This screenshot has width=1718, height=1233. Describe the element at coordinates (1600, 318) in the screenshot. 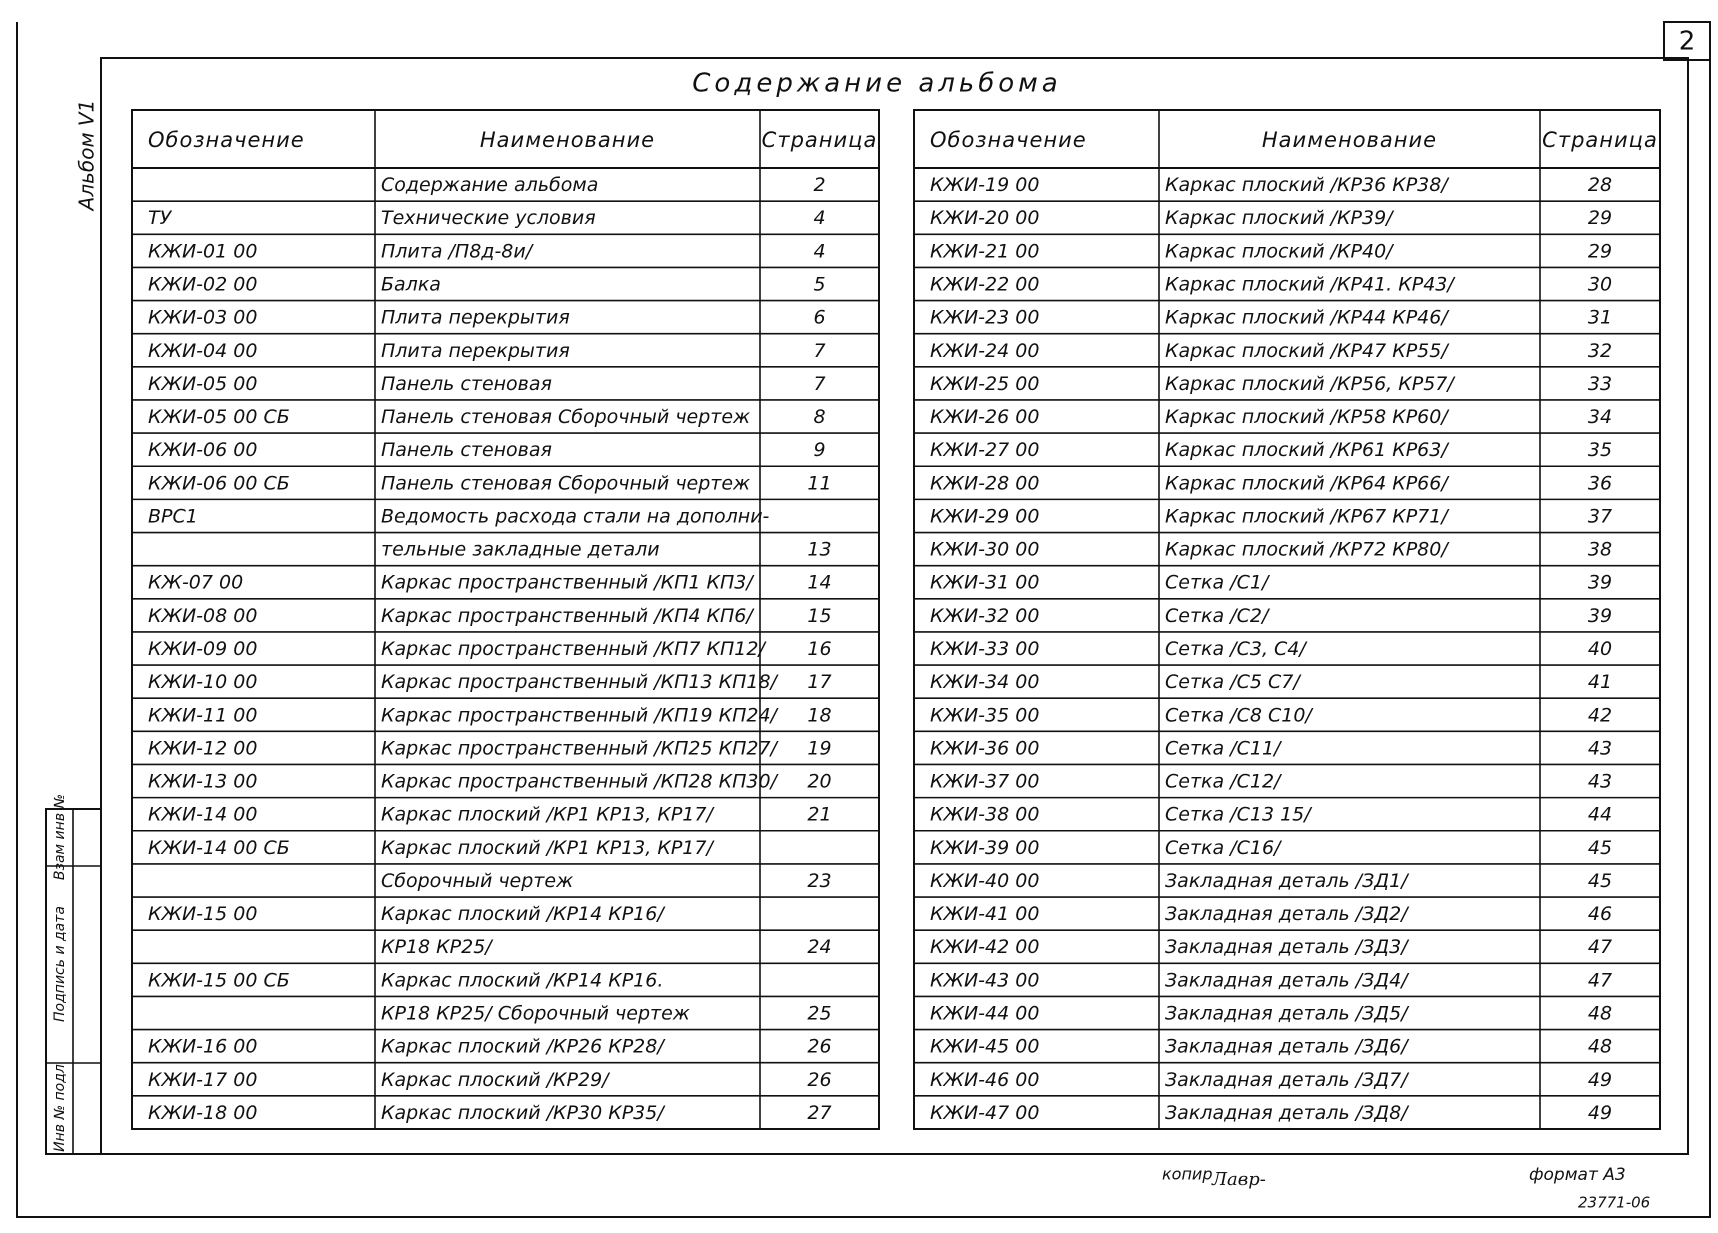

I see `page-cell: 31` at that location.